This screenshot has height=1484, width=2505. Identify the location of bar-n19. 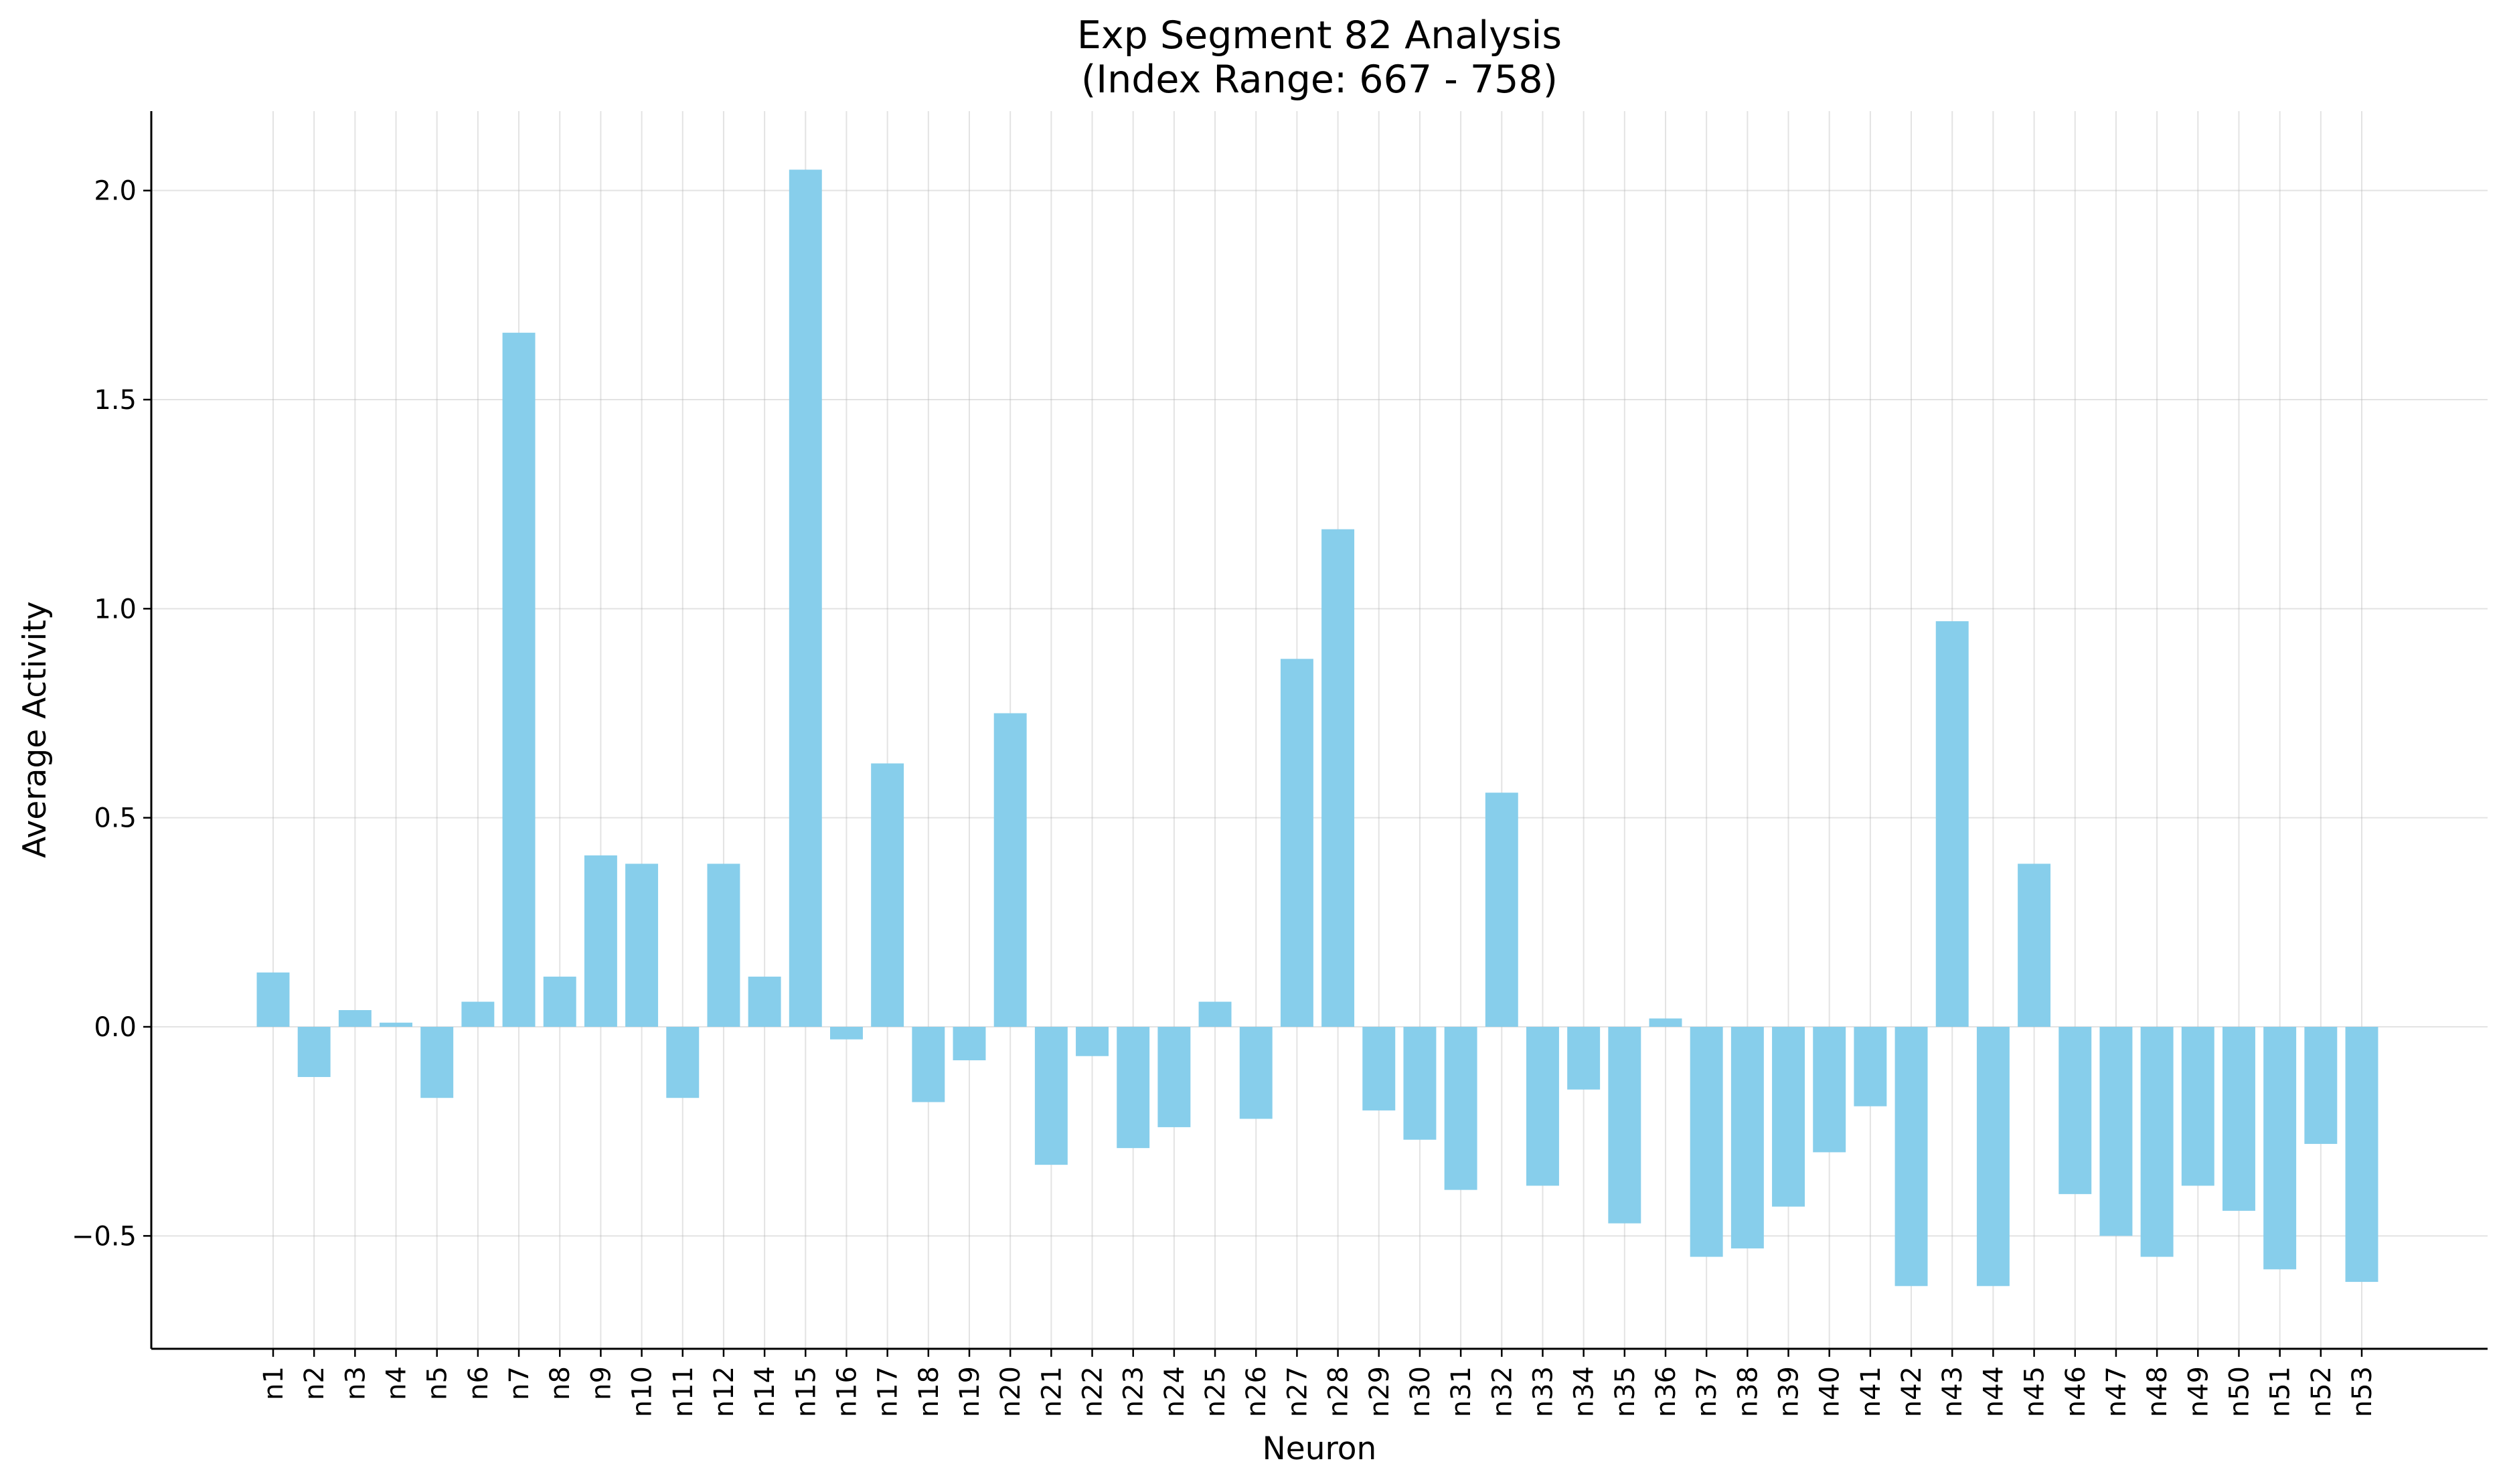
(969, 1044).